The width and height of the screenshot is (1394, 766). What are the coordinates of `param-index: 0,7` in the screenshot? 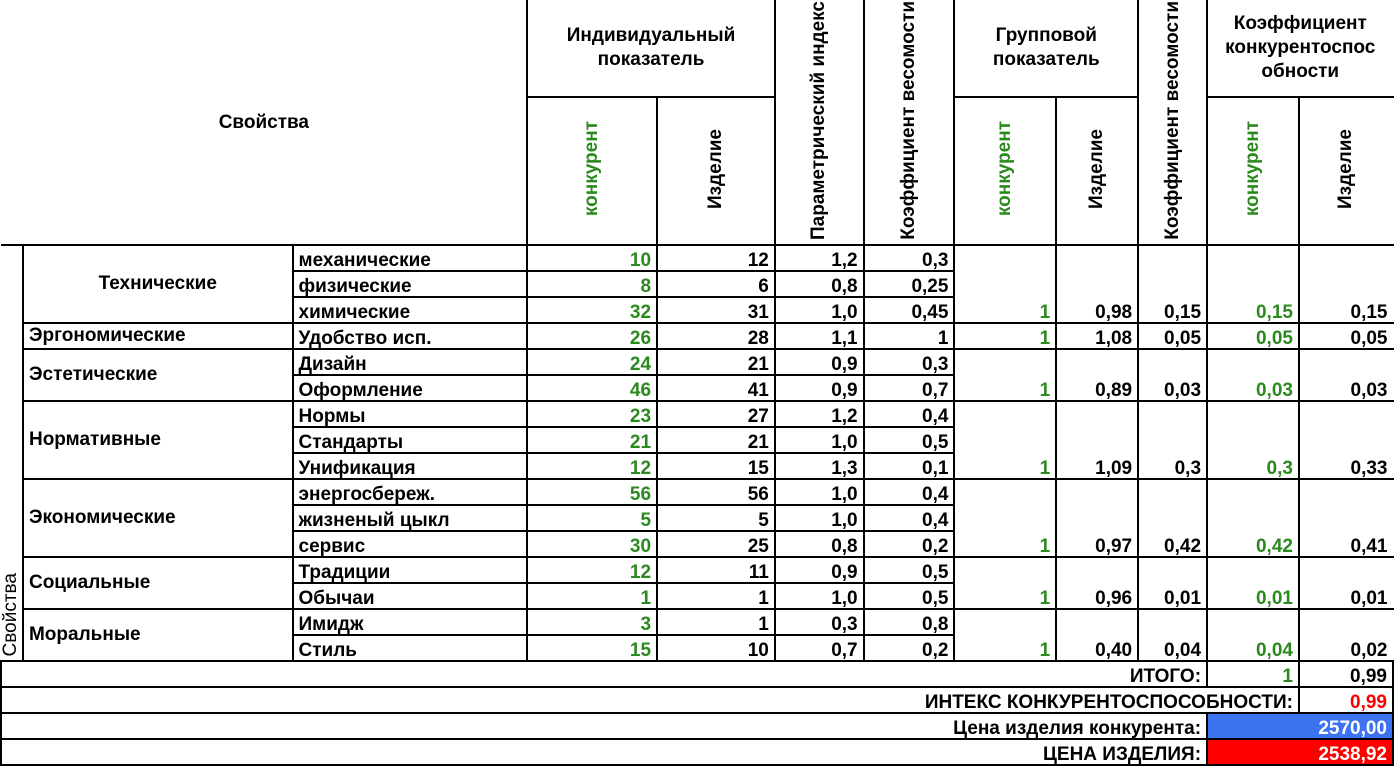 It's located at (819, 649).